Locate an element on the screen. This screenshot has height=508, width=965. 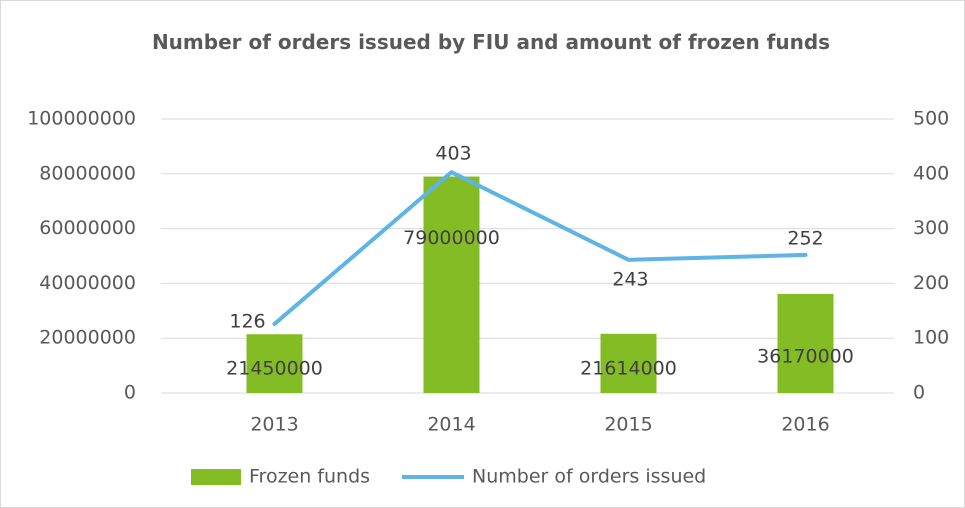
x-tick-label: 2015 is located at coordinates (628, 425).